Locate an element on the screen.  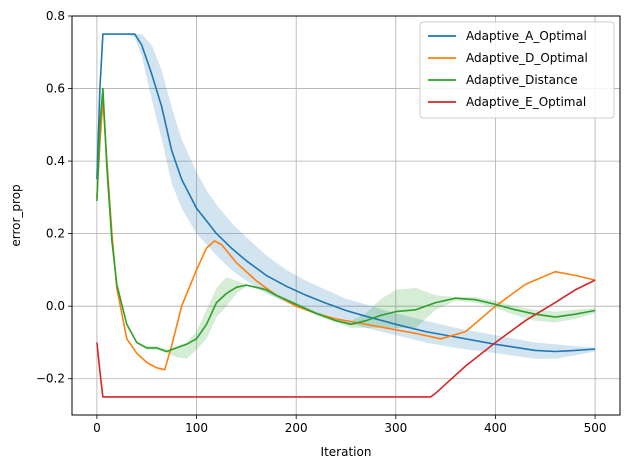
legend-label-adaptive-d-optimal: Adaptive_D_Optimal is located at coordinates (527, 58).